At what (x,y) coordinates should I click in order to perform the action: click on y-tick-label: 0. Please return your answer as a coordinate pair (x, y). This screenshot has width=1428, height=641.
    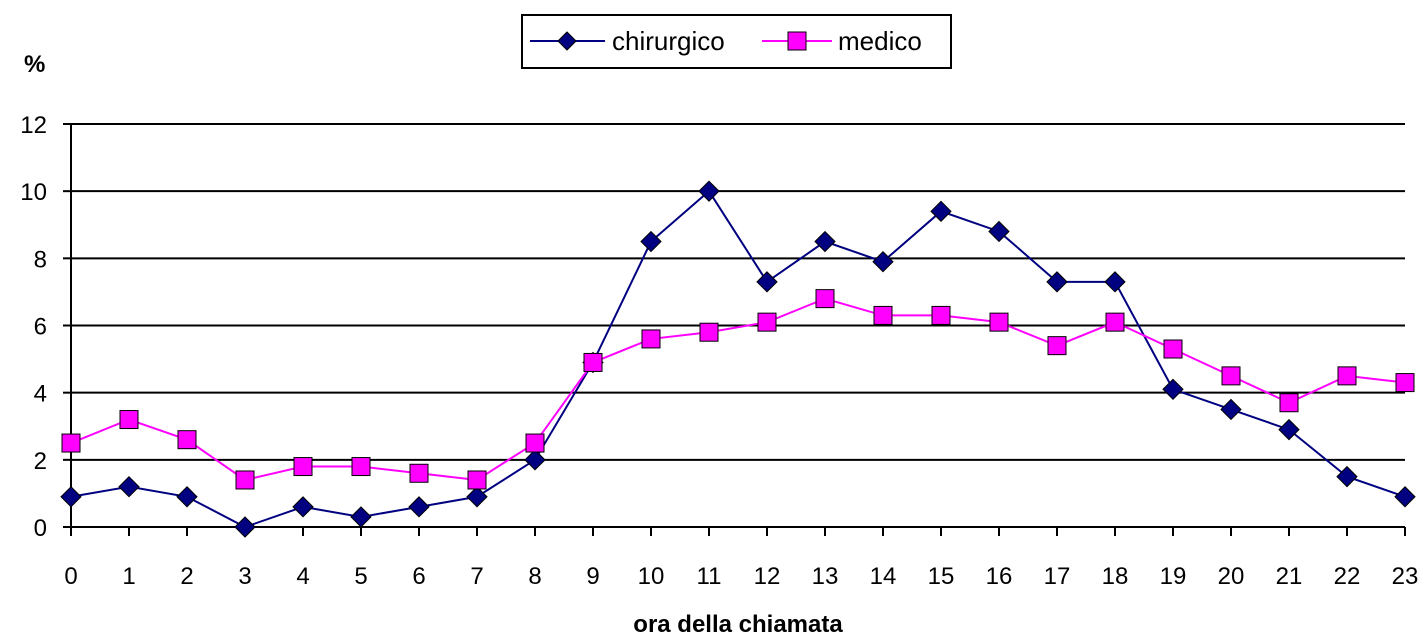
    Looking at the image, I should click on (40, 528).